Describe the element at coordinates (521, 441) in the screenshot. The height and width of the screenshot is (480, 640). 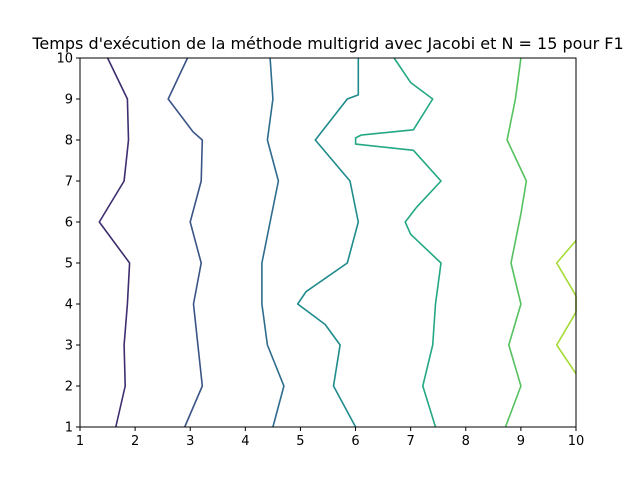
I see `x-tick-label: 9` at that location.